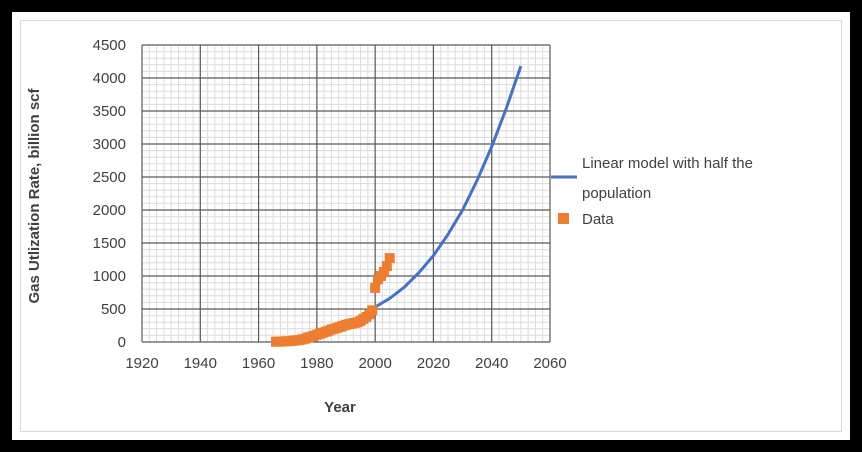 This screenshot has height=452, width=862. Describe the element at coordinates (258, 363) in the screenshot. I see `x-tick-label: 1960` at that location.